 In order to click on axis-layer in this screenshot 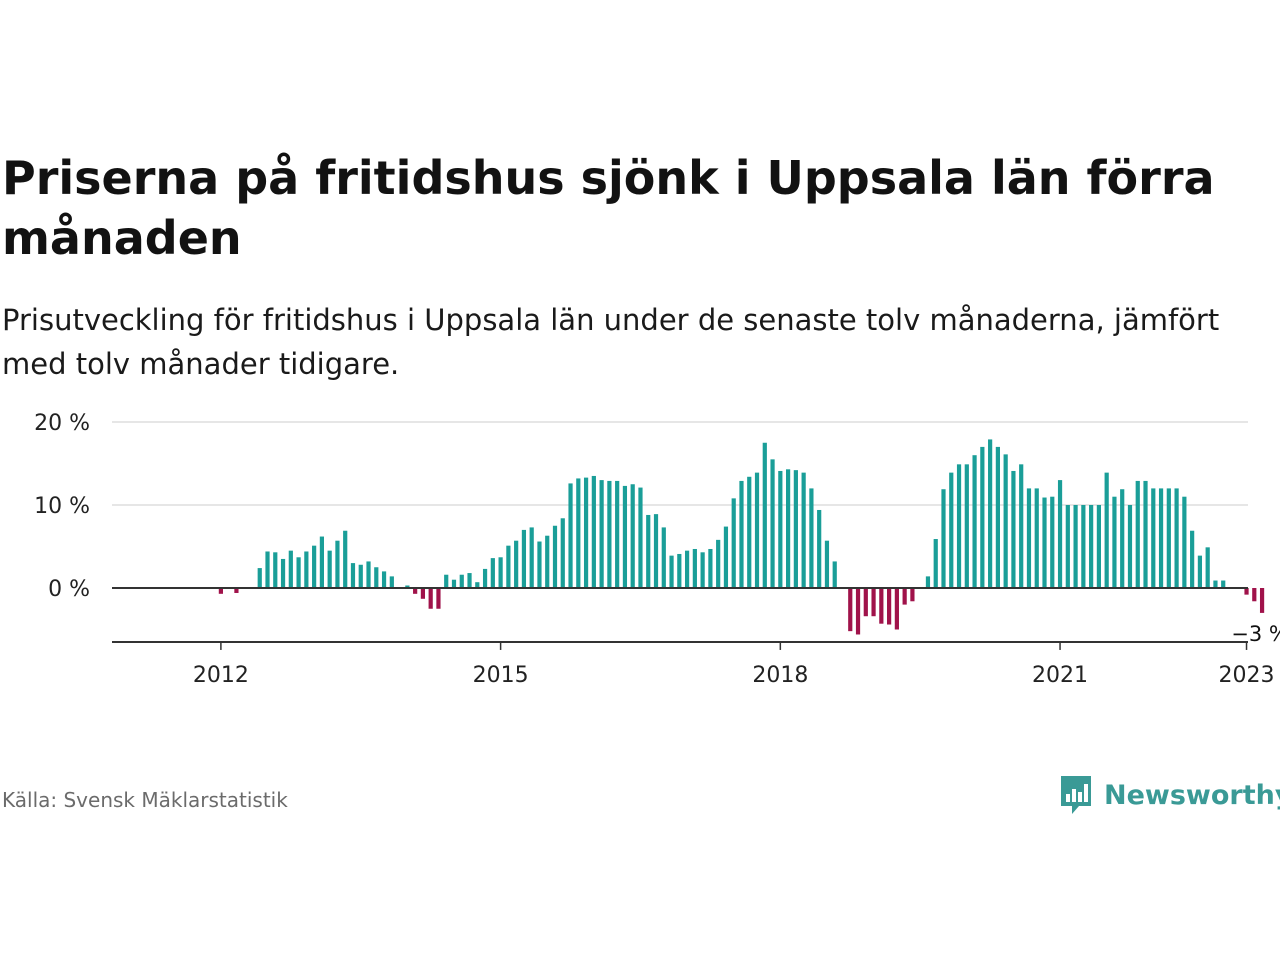, I will do `click(680, 618)`.